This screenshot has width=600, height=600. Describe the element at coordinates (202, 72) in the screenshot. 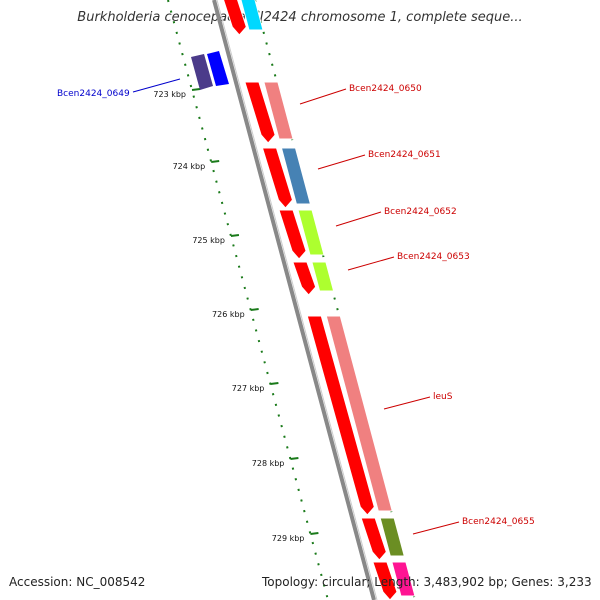

I see `feature-0649-a` at that location.